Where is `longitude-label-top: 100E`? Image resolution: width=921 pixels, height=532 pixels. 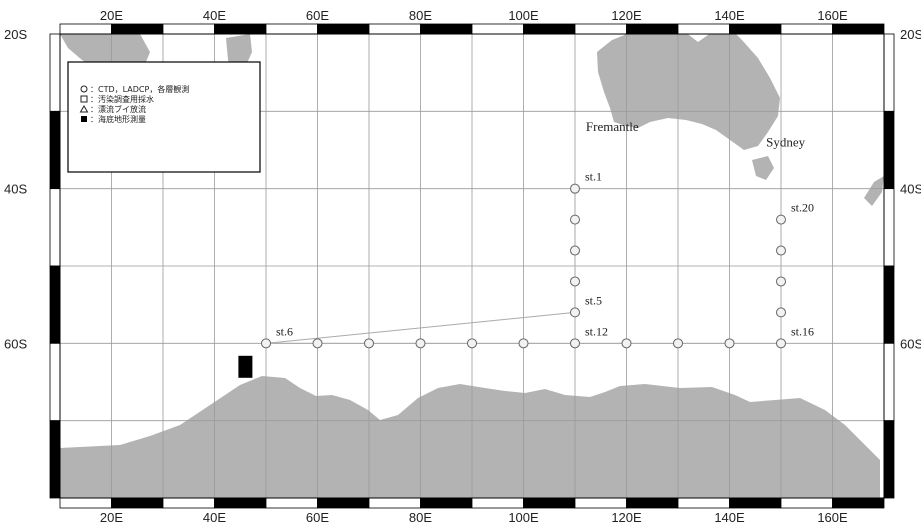
longitude-label-top: 100E is located at coordinates (523, 15).